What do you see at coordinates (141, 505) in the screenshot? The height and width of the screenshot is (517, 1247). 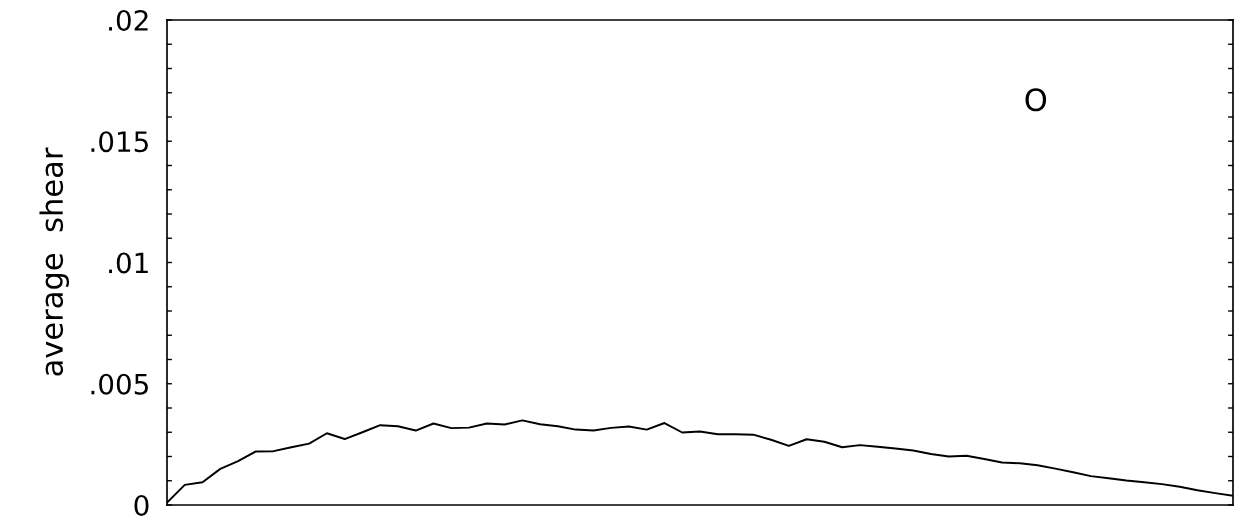 I see `y-tick-label: 0` at bounding box center [141, 505].